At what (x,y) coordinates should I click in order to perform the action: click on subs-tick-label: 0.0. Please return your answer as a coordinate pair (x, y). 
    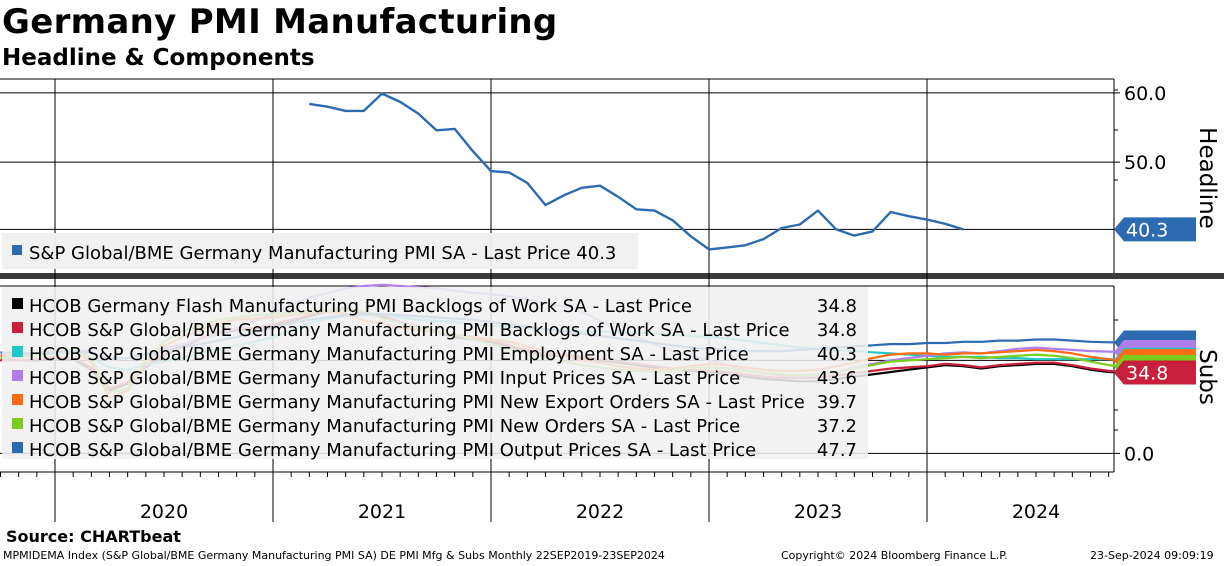
    Looking at the image, I should click on (1139, 454).